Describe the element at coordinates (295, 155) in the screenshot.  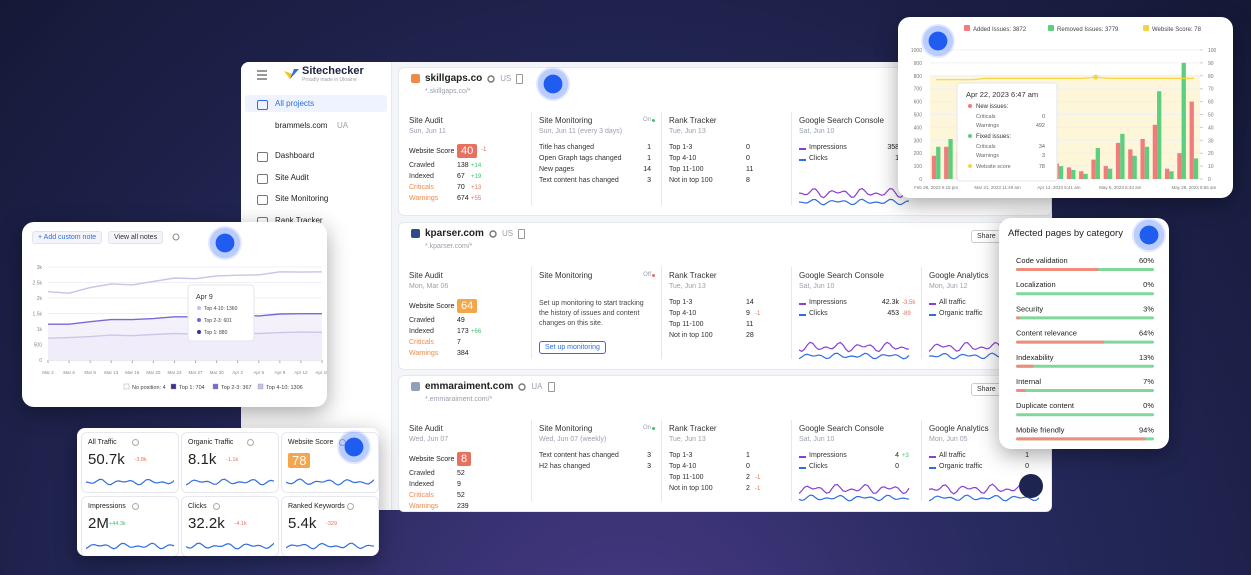
I see `nav-item: Dashboard` at that location.